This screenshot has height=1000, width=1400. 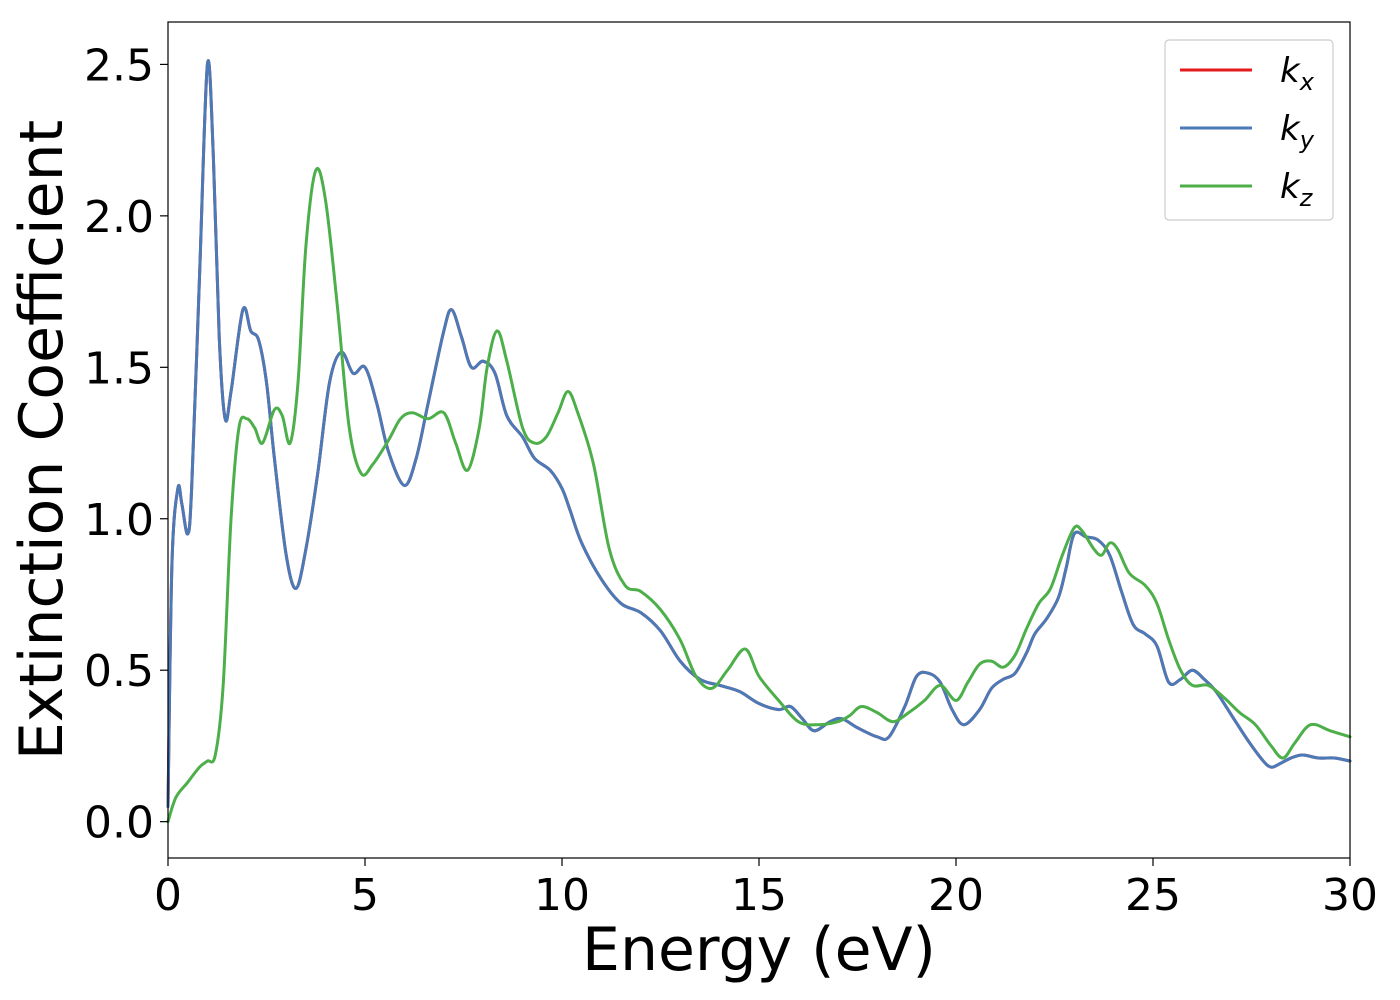 I want to click on y-axis: 0.0 0.5 1.0 1.5 2.0 2.5, so click(x=126, y=444).